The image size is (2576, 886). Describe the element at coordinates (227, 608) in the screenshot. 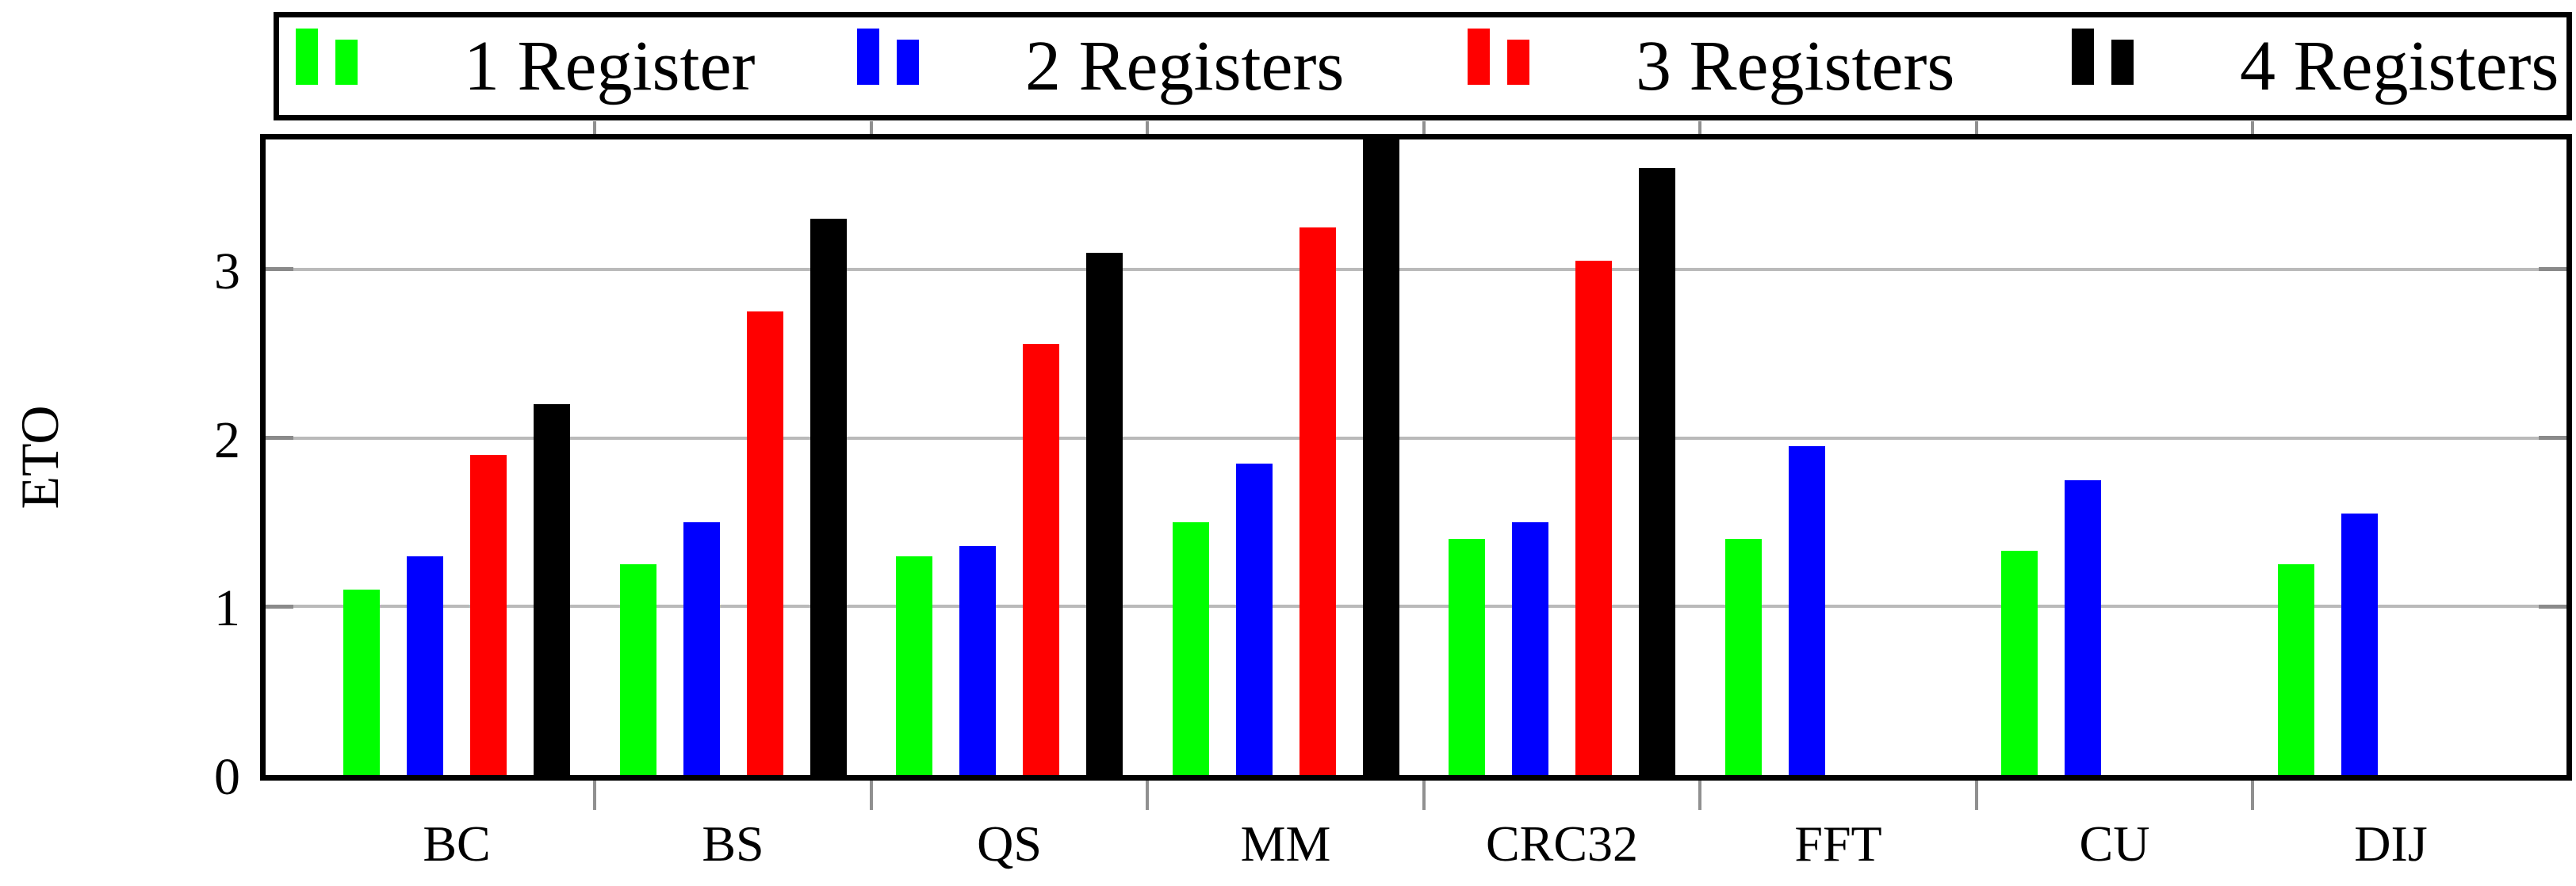

I see `y-tick-label-1: 1` at that location.